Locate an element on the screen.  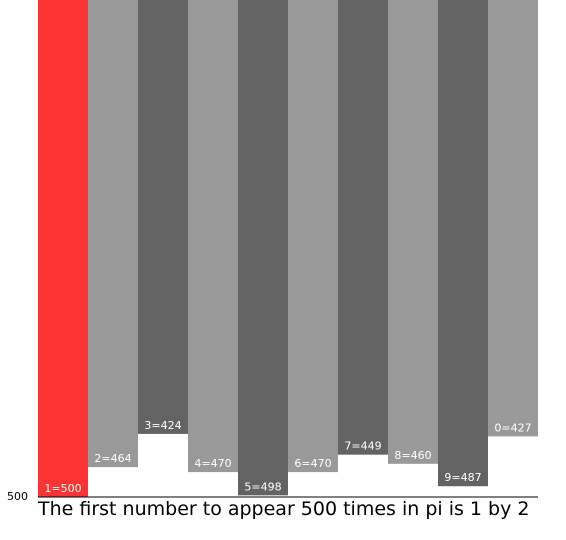
bar-label-9: 9=487 is located at coordinates (462, 477).